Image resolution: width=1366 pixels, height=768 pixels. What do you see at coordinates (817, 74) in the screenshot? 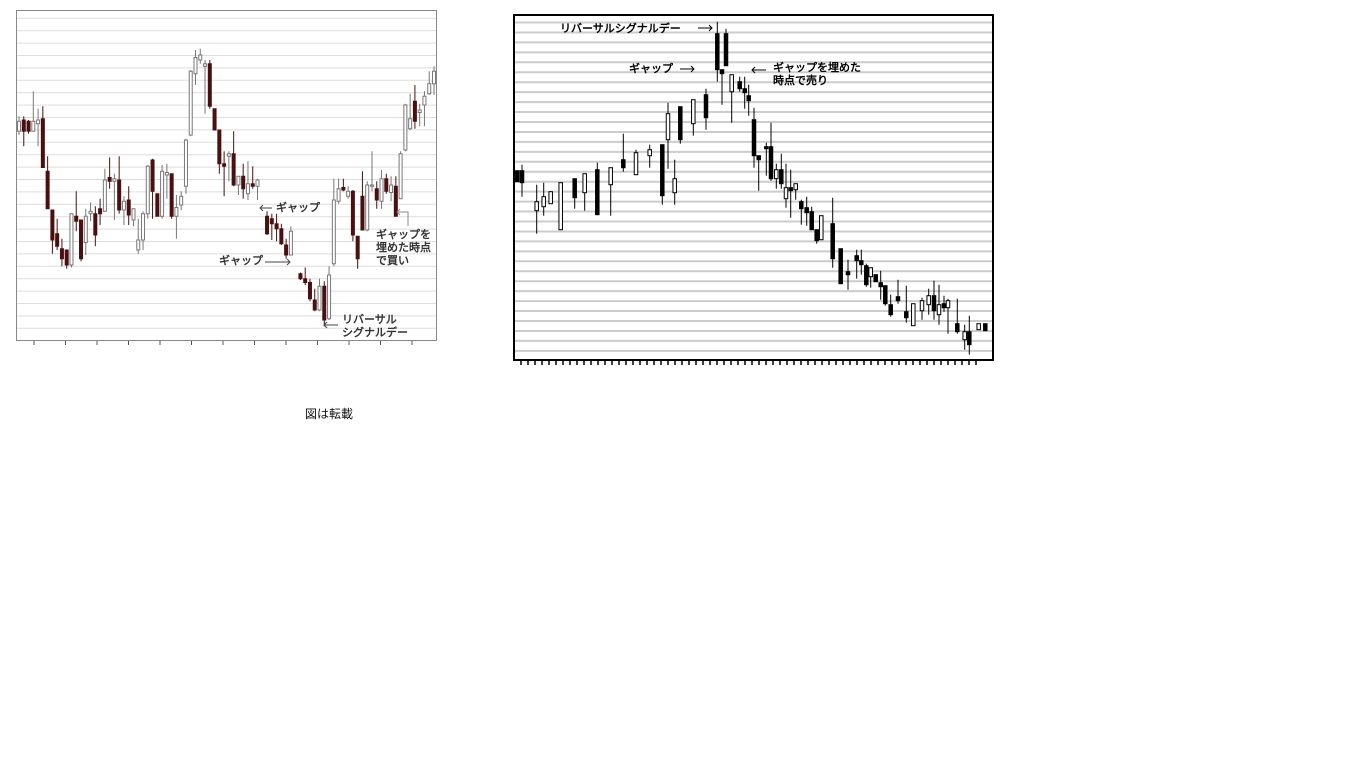
I see `right-sell-label: ギャップを埋めた 時点で売り` at bounding box center [817, 74].